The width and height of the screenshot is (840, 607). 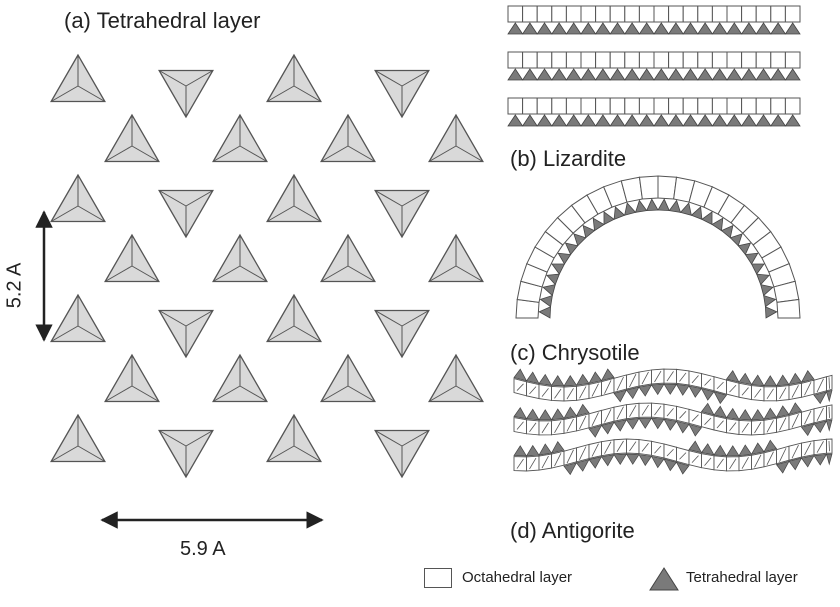 I want to click on octahedral-legend-swatch, so click(x=438, y=578).